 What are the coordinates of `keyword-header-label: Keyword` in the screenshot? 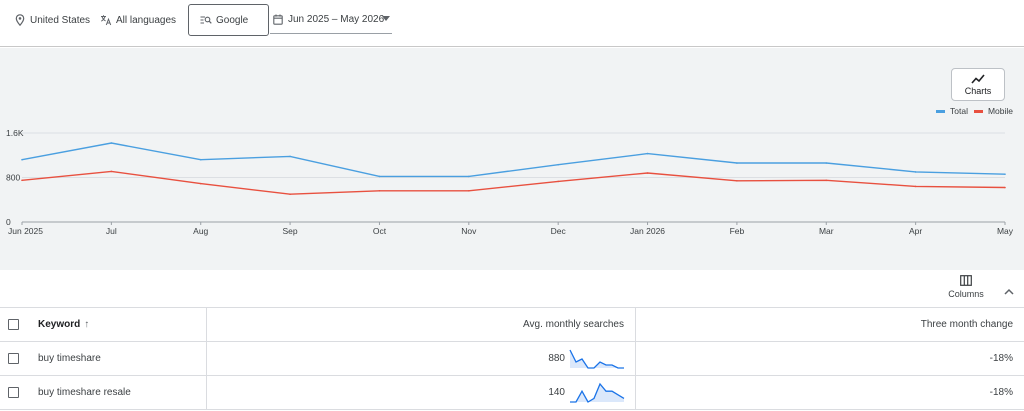 It's located at (59, 324).